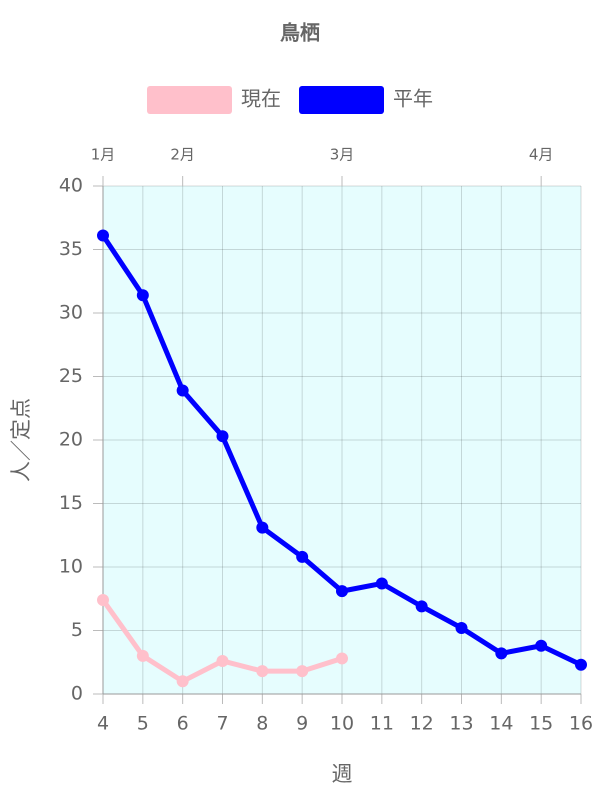 This screenshot has width=600, height=800. I want to click on x-tick-label: 10, so click(342, 724).